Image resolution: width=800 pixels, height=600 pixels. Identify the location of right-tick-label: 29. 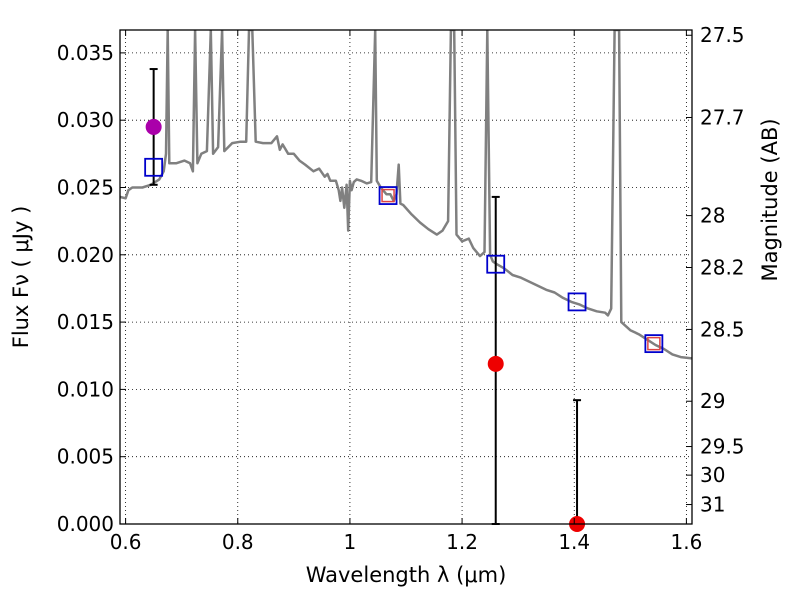
(712, 401).